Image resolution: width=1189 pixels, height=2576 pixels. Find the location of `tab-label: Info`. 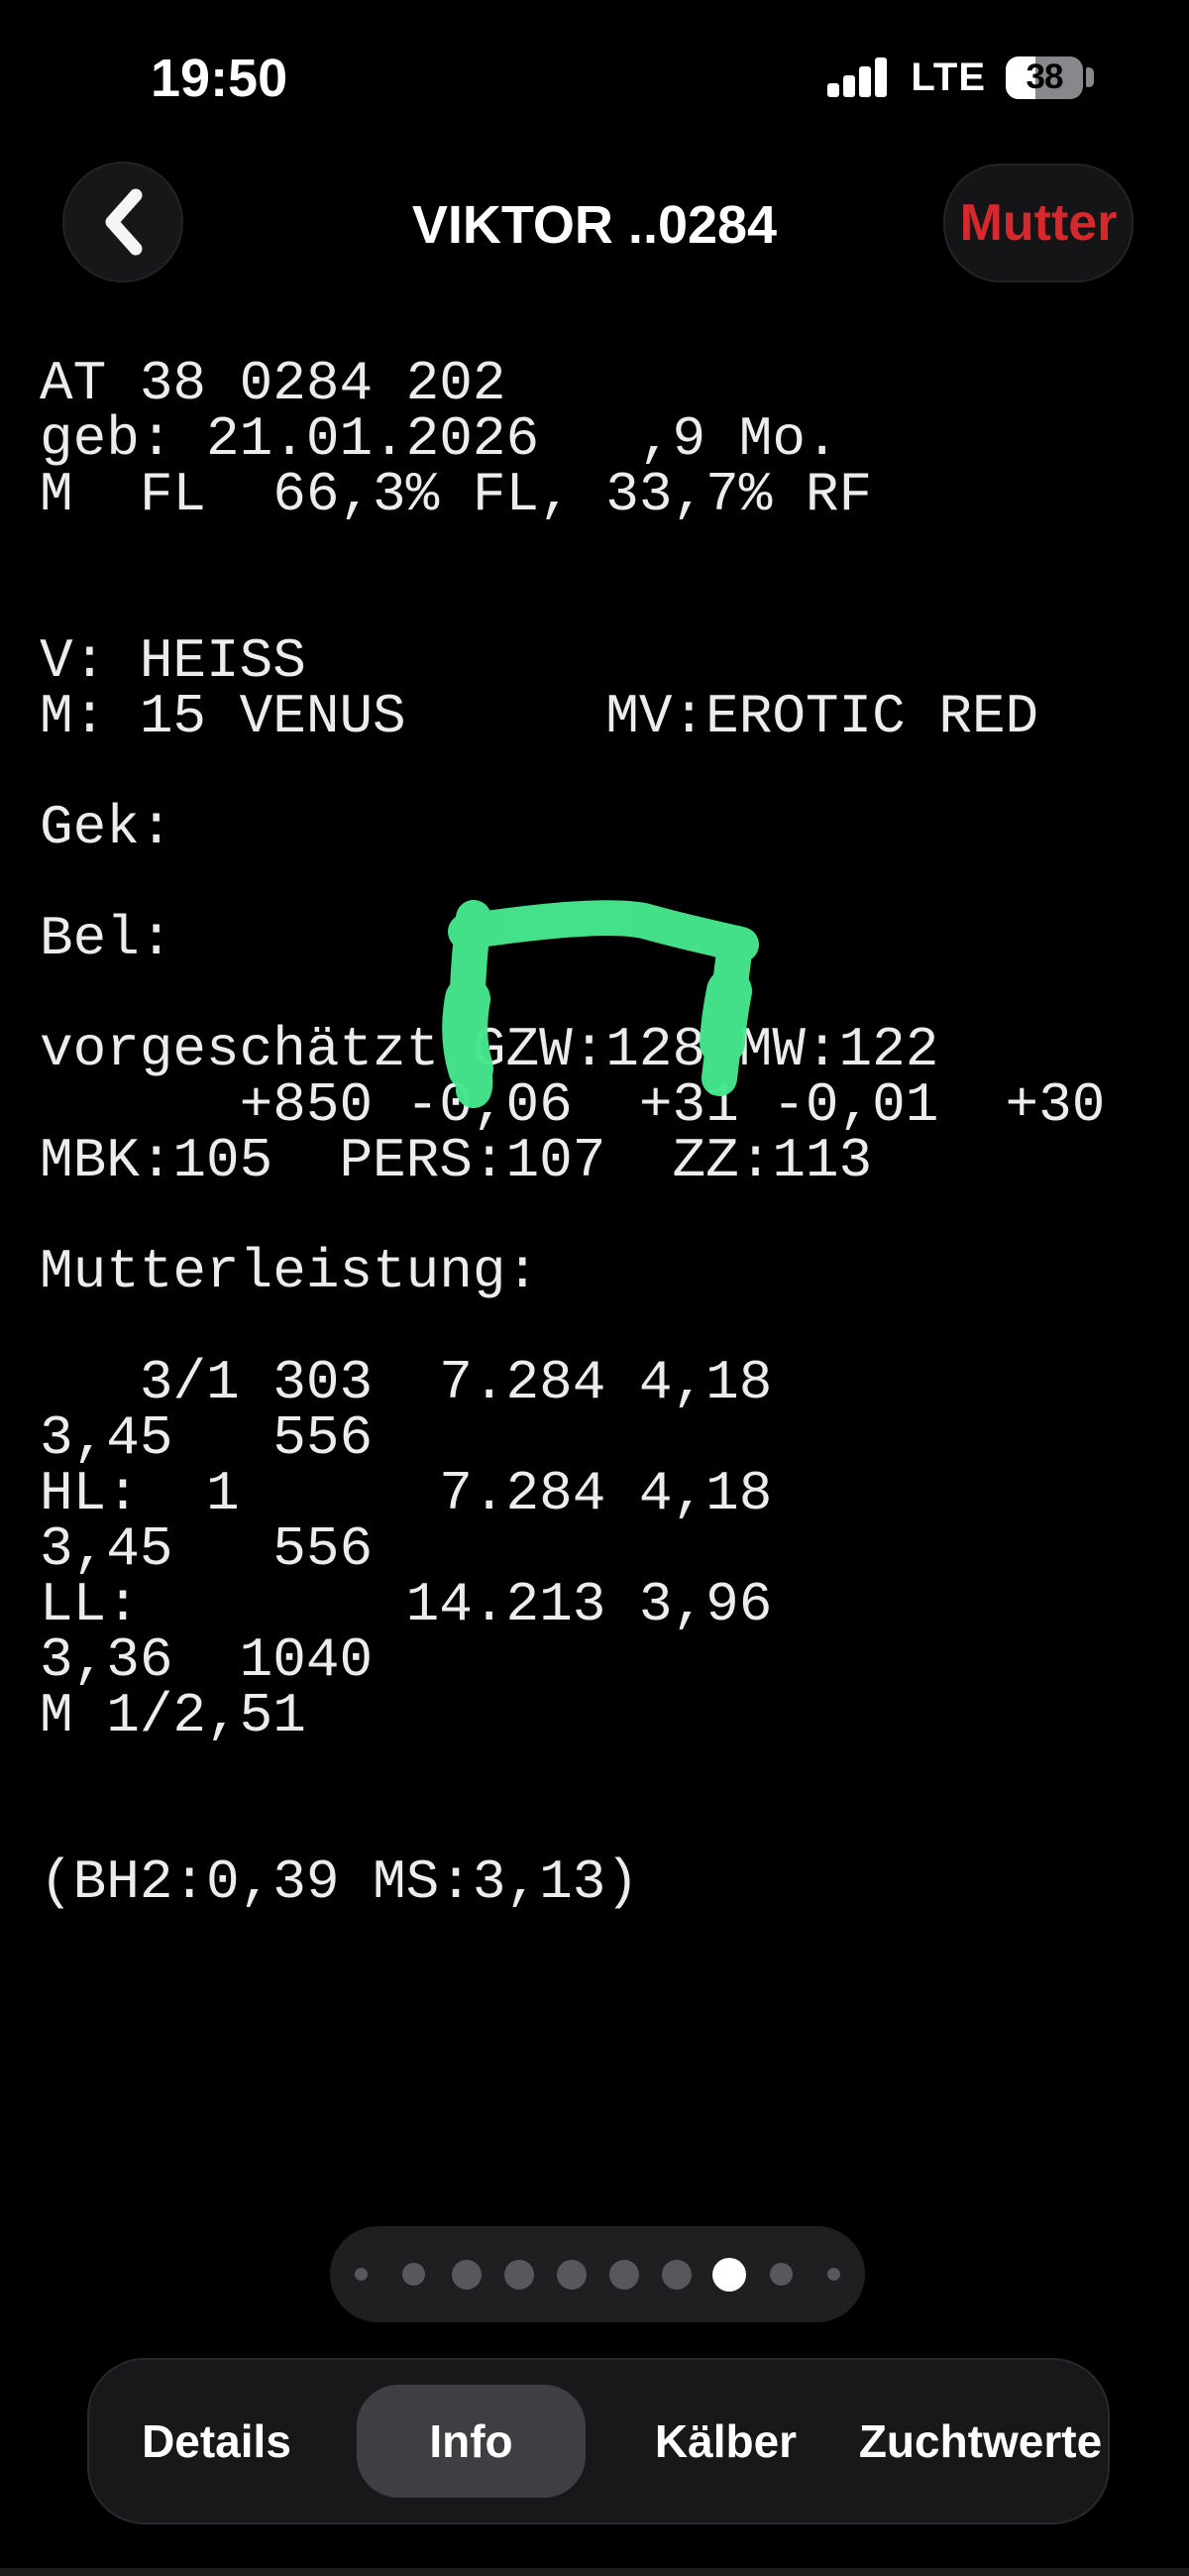

tab-label: Info is located at coordinates (472, 2441).